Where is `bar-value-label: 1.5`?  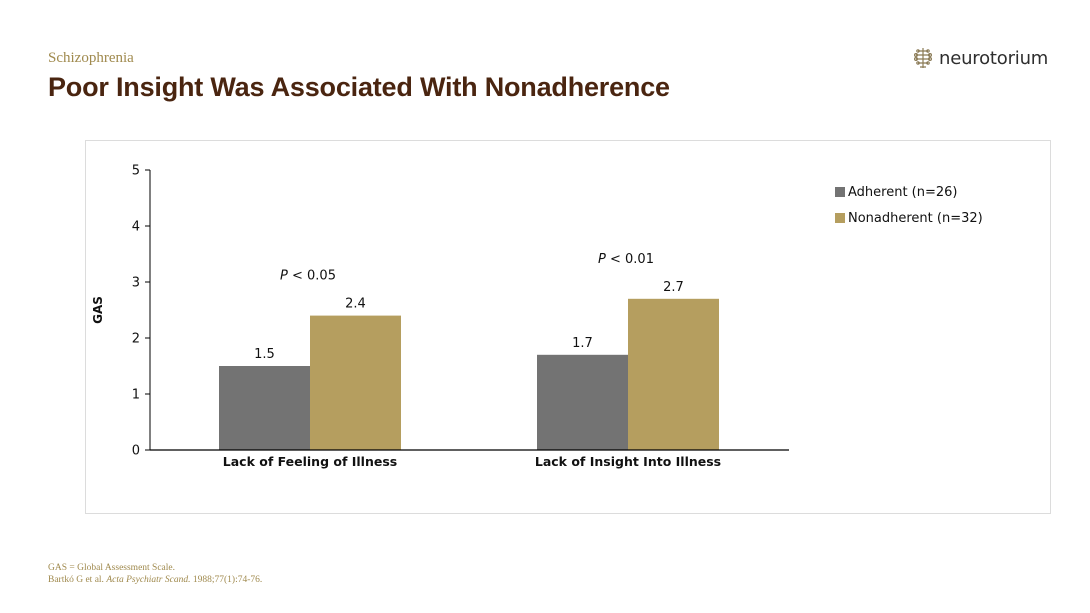 bar-value-label: 1.5 is located at coordinates (264, 354).